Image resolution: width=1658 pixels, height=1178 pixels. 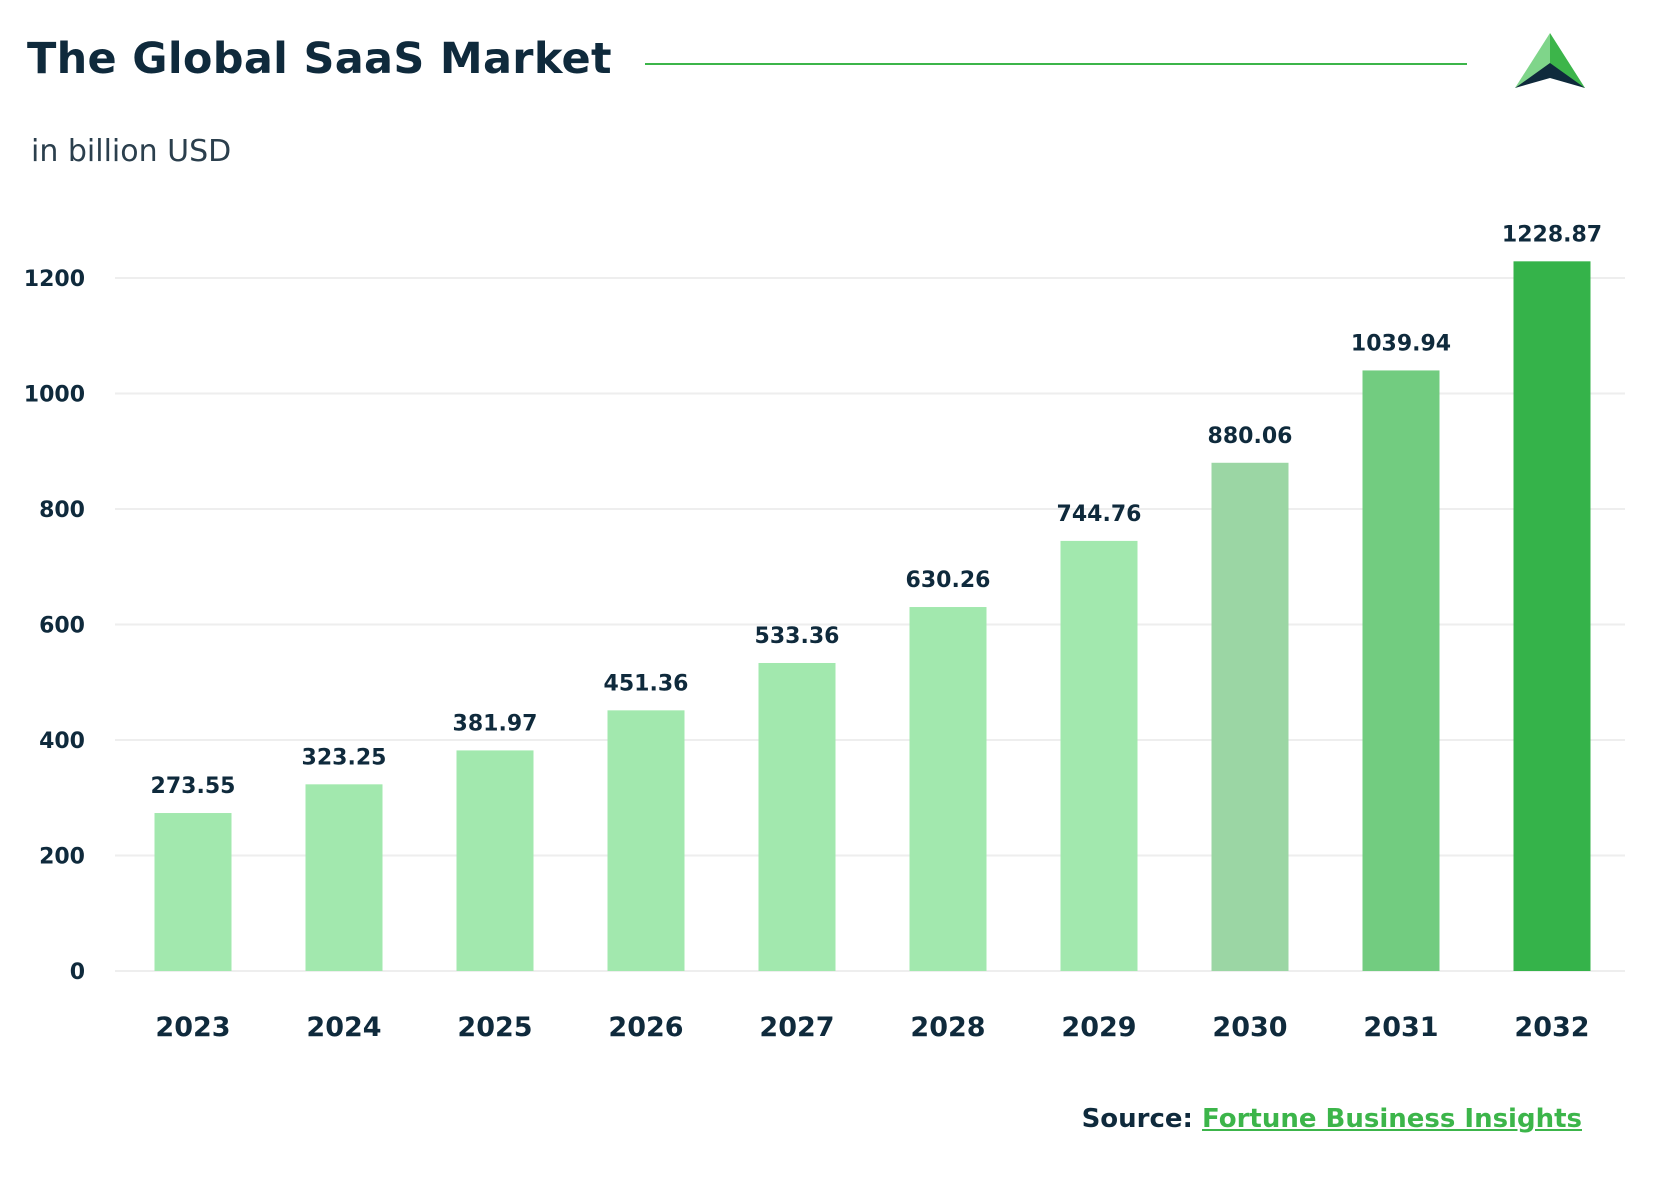 I want to click on y-tick-label: 200, so click(x=62, y=857).